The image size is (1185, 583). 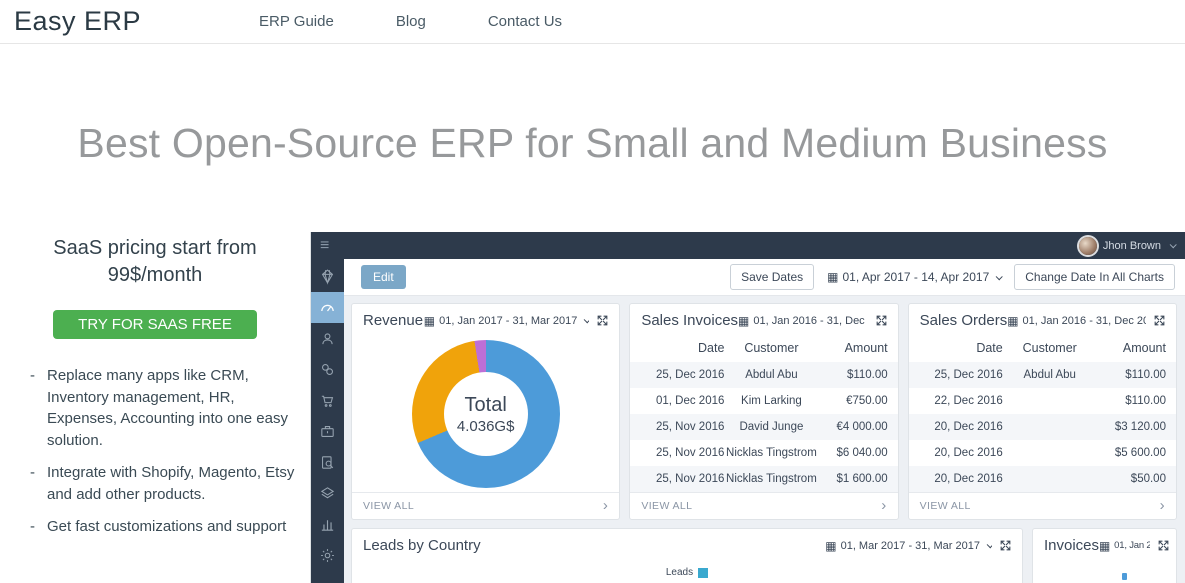 I want to click on calendar-icon: ▦, so click(x=744, y=320).